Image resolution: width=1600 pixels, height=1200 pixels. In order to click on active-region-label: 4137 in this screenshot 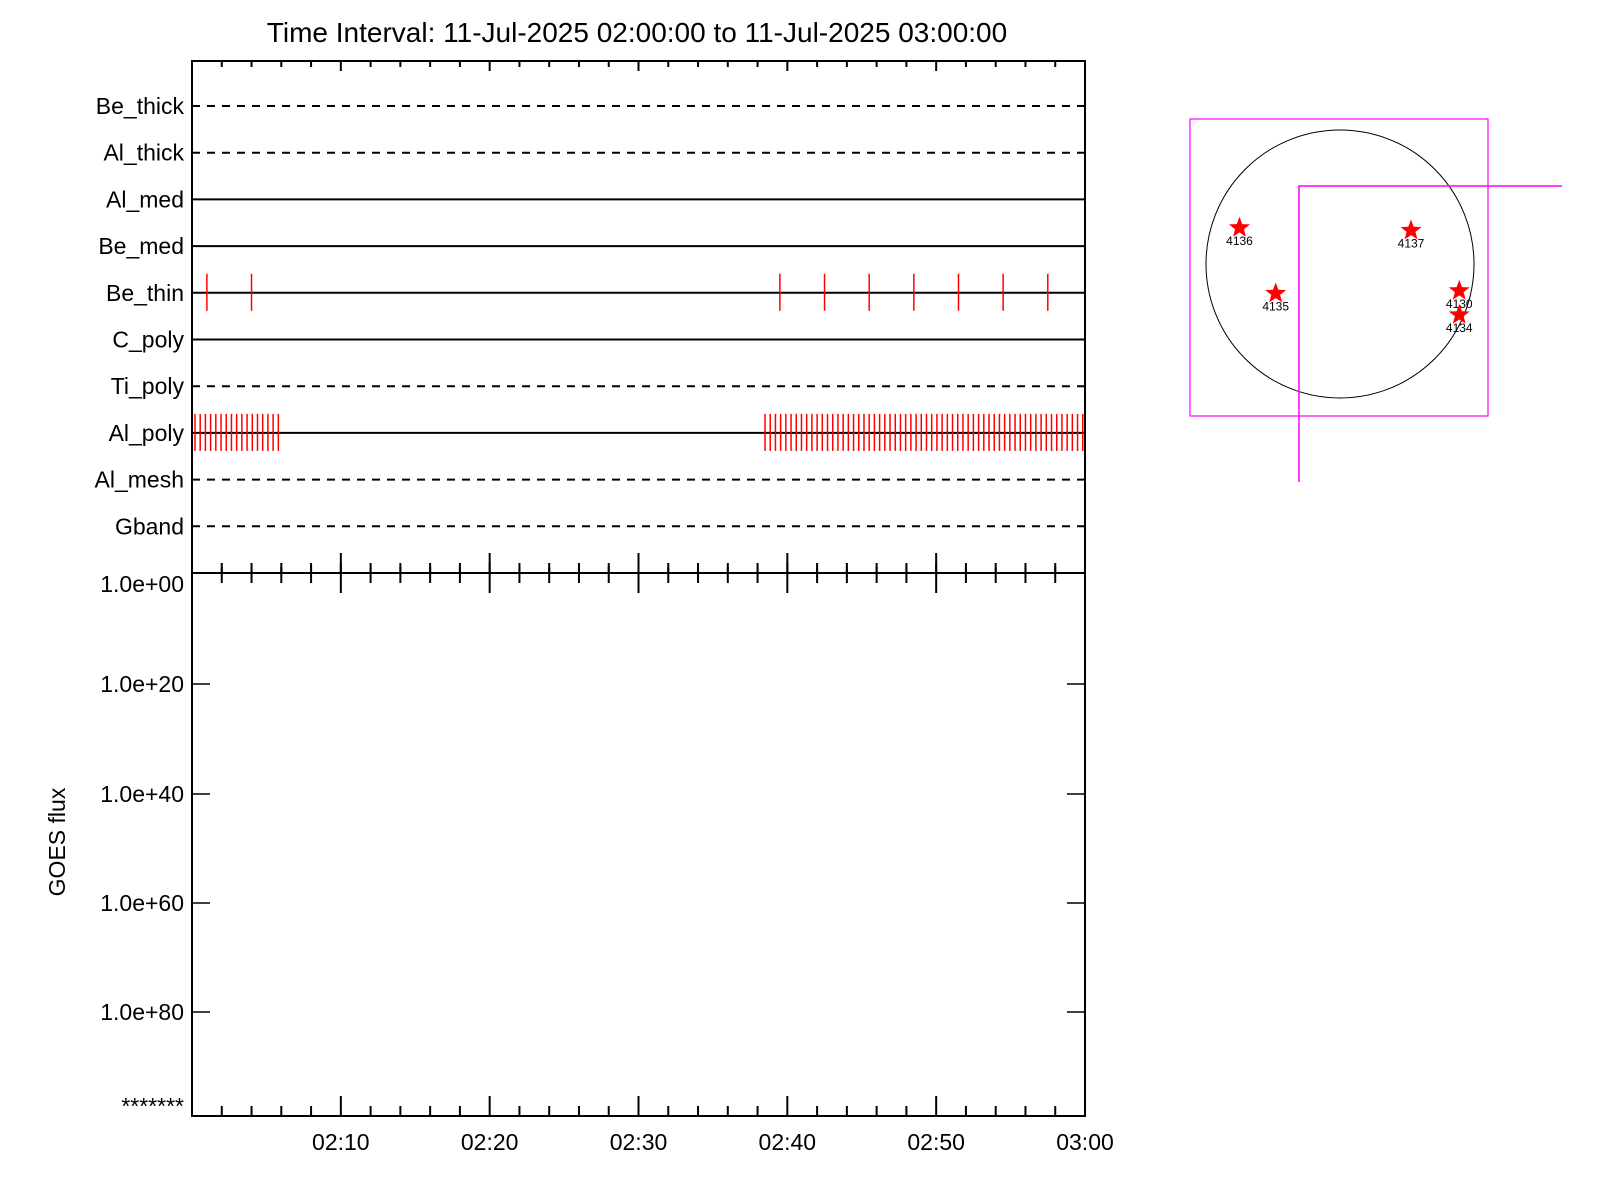, I will do `click(1411, 244)`.